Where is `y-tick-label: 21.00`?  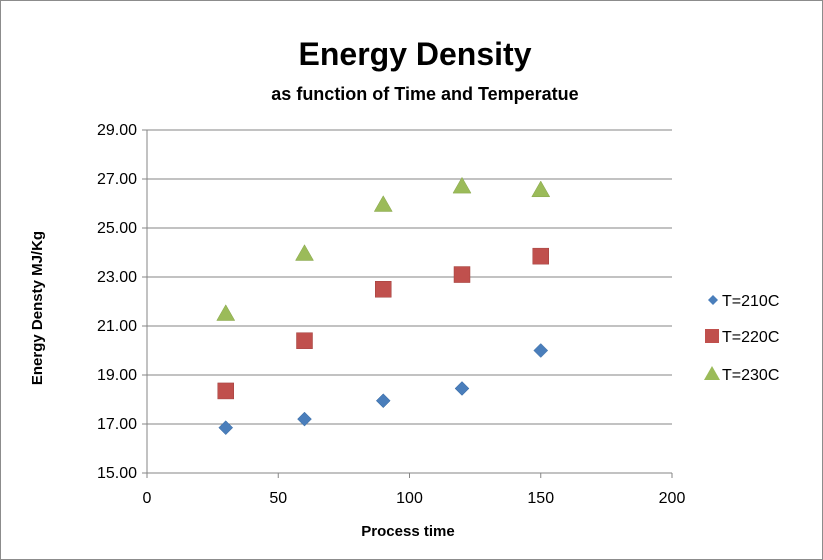
y-tick-label: 21.00 is located at coordinates (117, 326).